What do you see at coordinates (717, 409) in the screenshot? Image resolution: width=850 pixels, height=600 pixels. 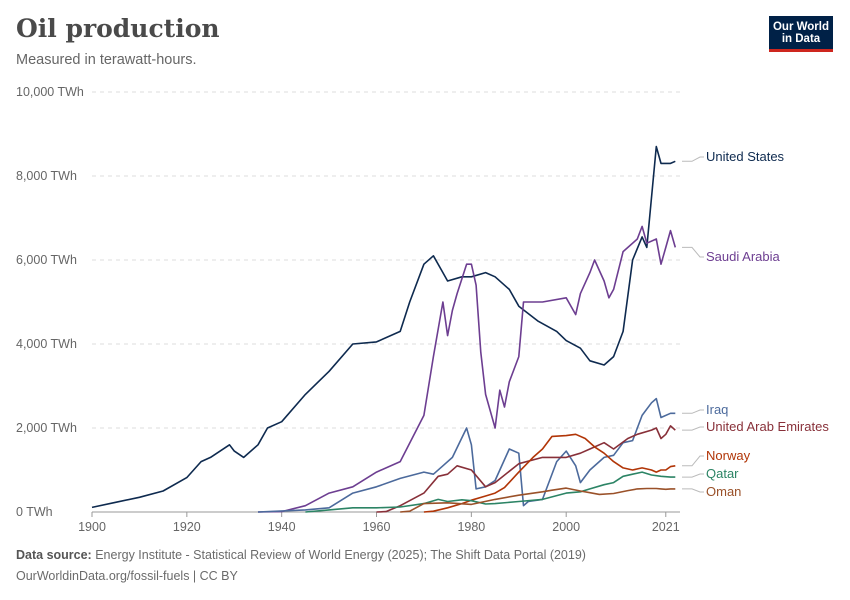 I see `series-label-iraq: Iraq` at bounding box center [717, 409].